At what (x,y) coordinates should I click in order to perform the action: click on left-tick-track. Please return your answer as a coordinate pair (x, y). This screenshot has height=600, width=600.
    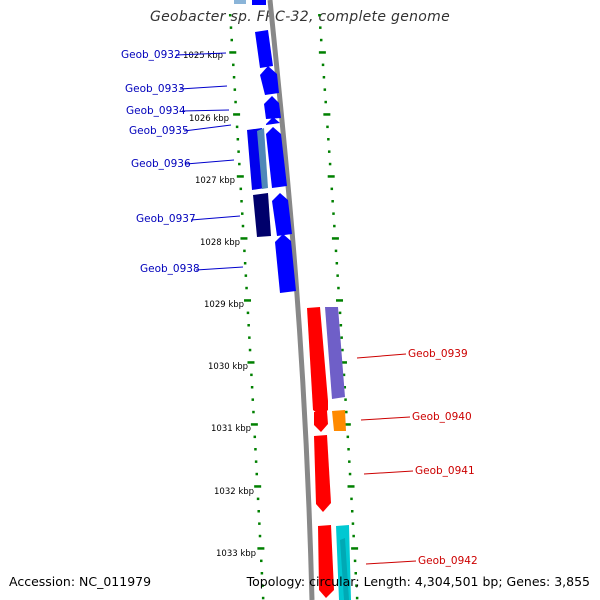
    Looking at the image, I should click on (246, 307).